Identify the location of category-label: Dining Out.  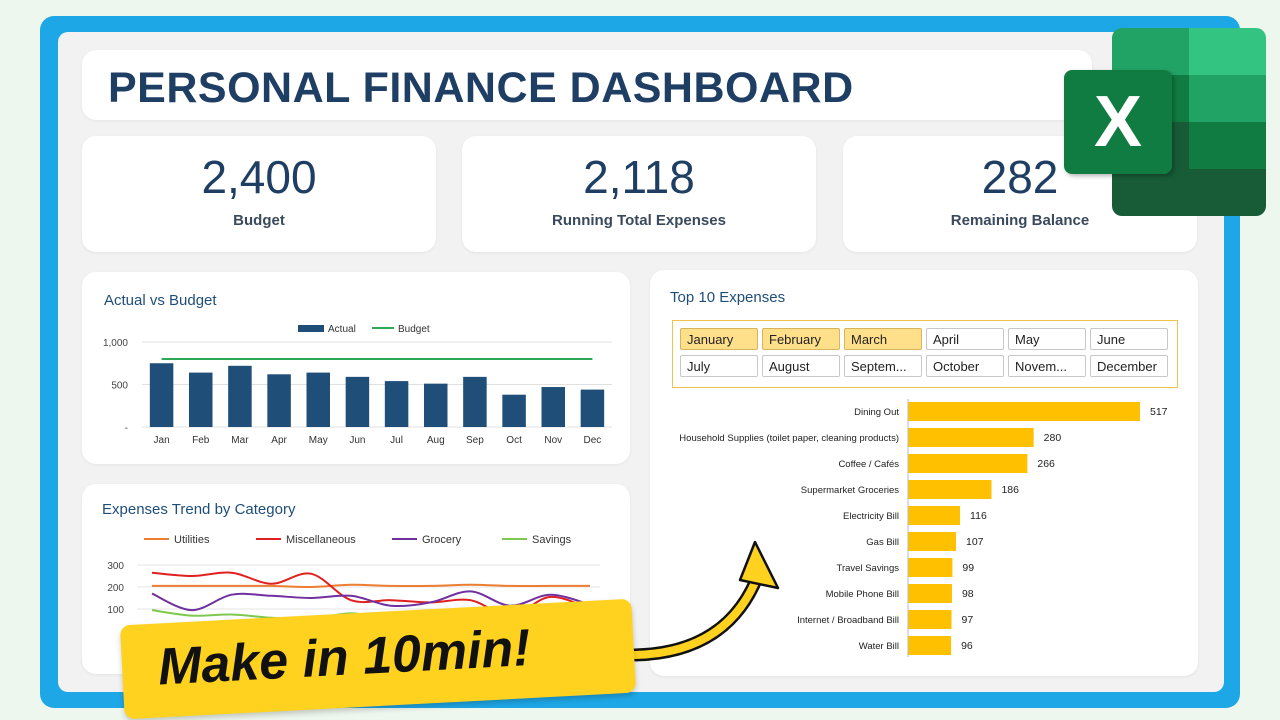
(876, 412).